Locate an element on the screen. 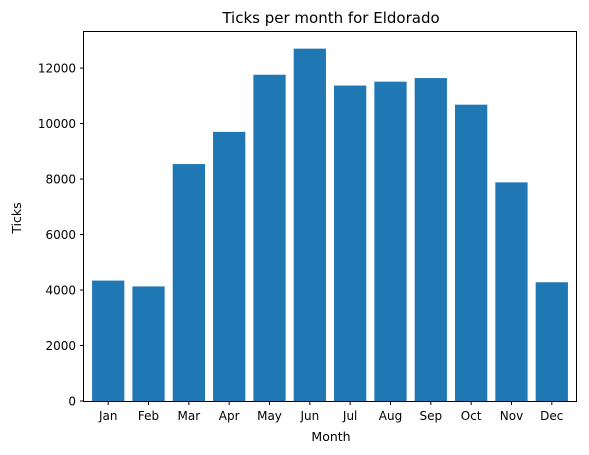 The image size is (589, 455). x-tick-label-apr: Apr is located at coordinates (229, 416).